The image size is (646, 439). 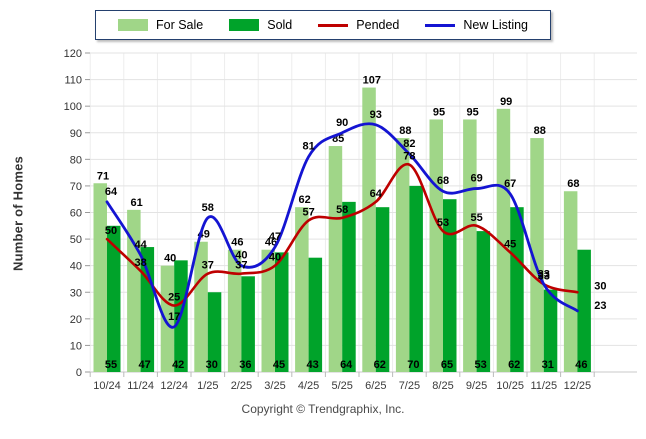 I want to click on legend-item-pended: Pended, so click(x=358, y=25).